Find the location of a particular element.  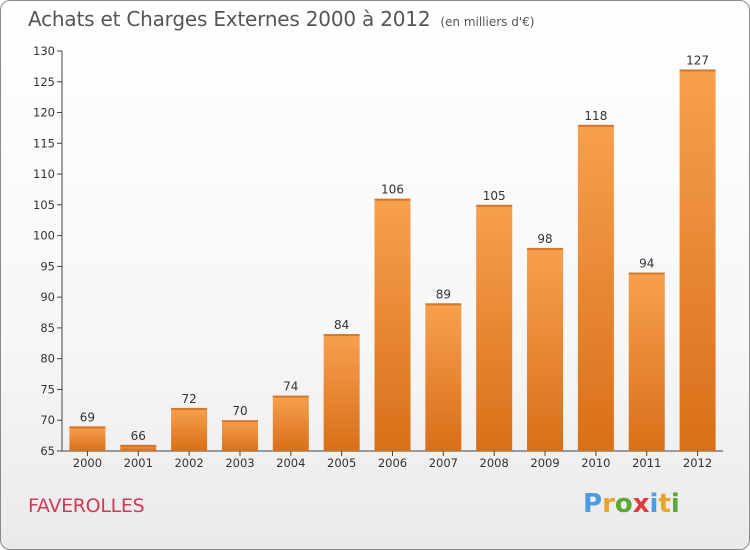

x-tick-label: 2012 is located at coordinates (697, 463).